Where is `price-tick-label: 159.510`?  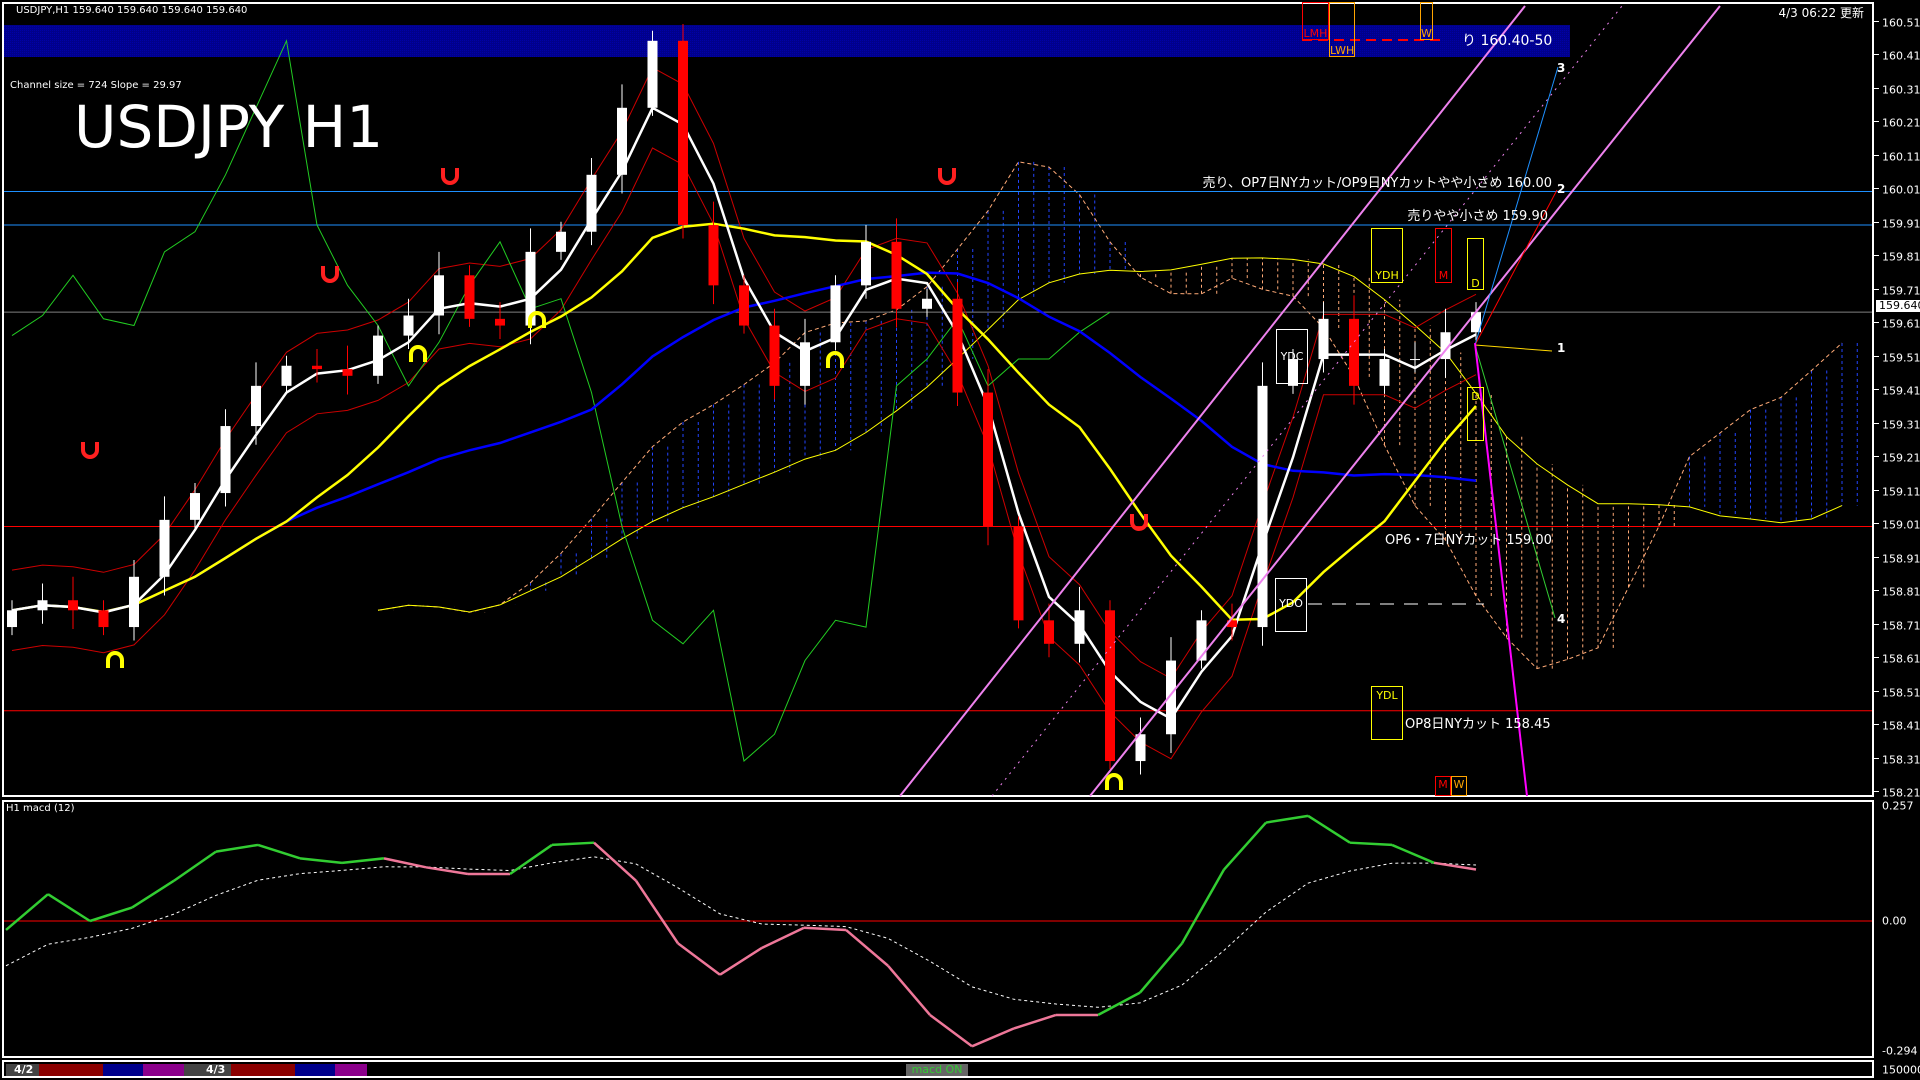
price-tick-label: 159.510 is located at coordinates (1901, 358).